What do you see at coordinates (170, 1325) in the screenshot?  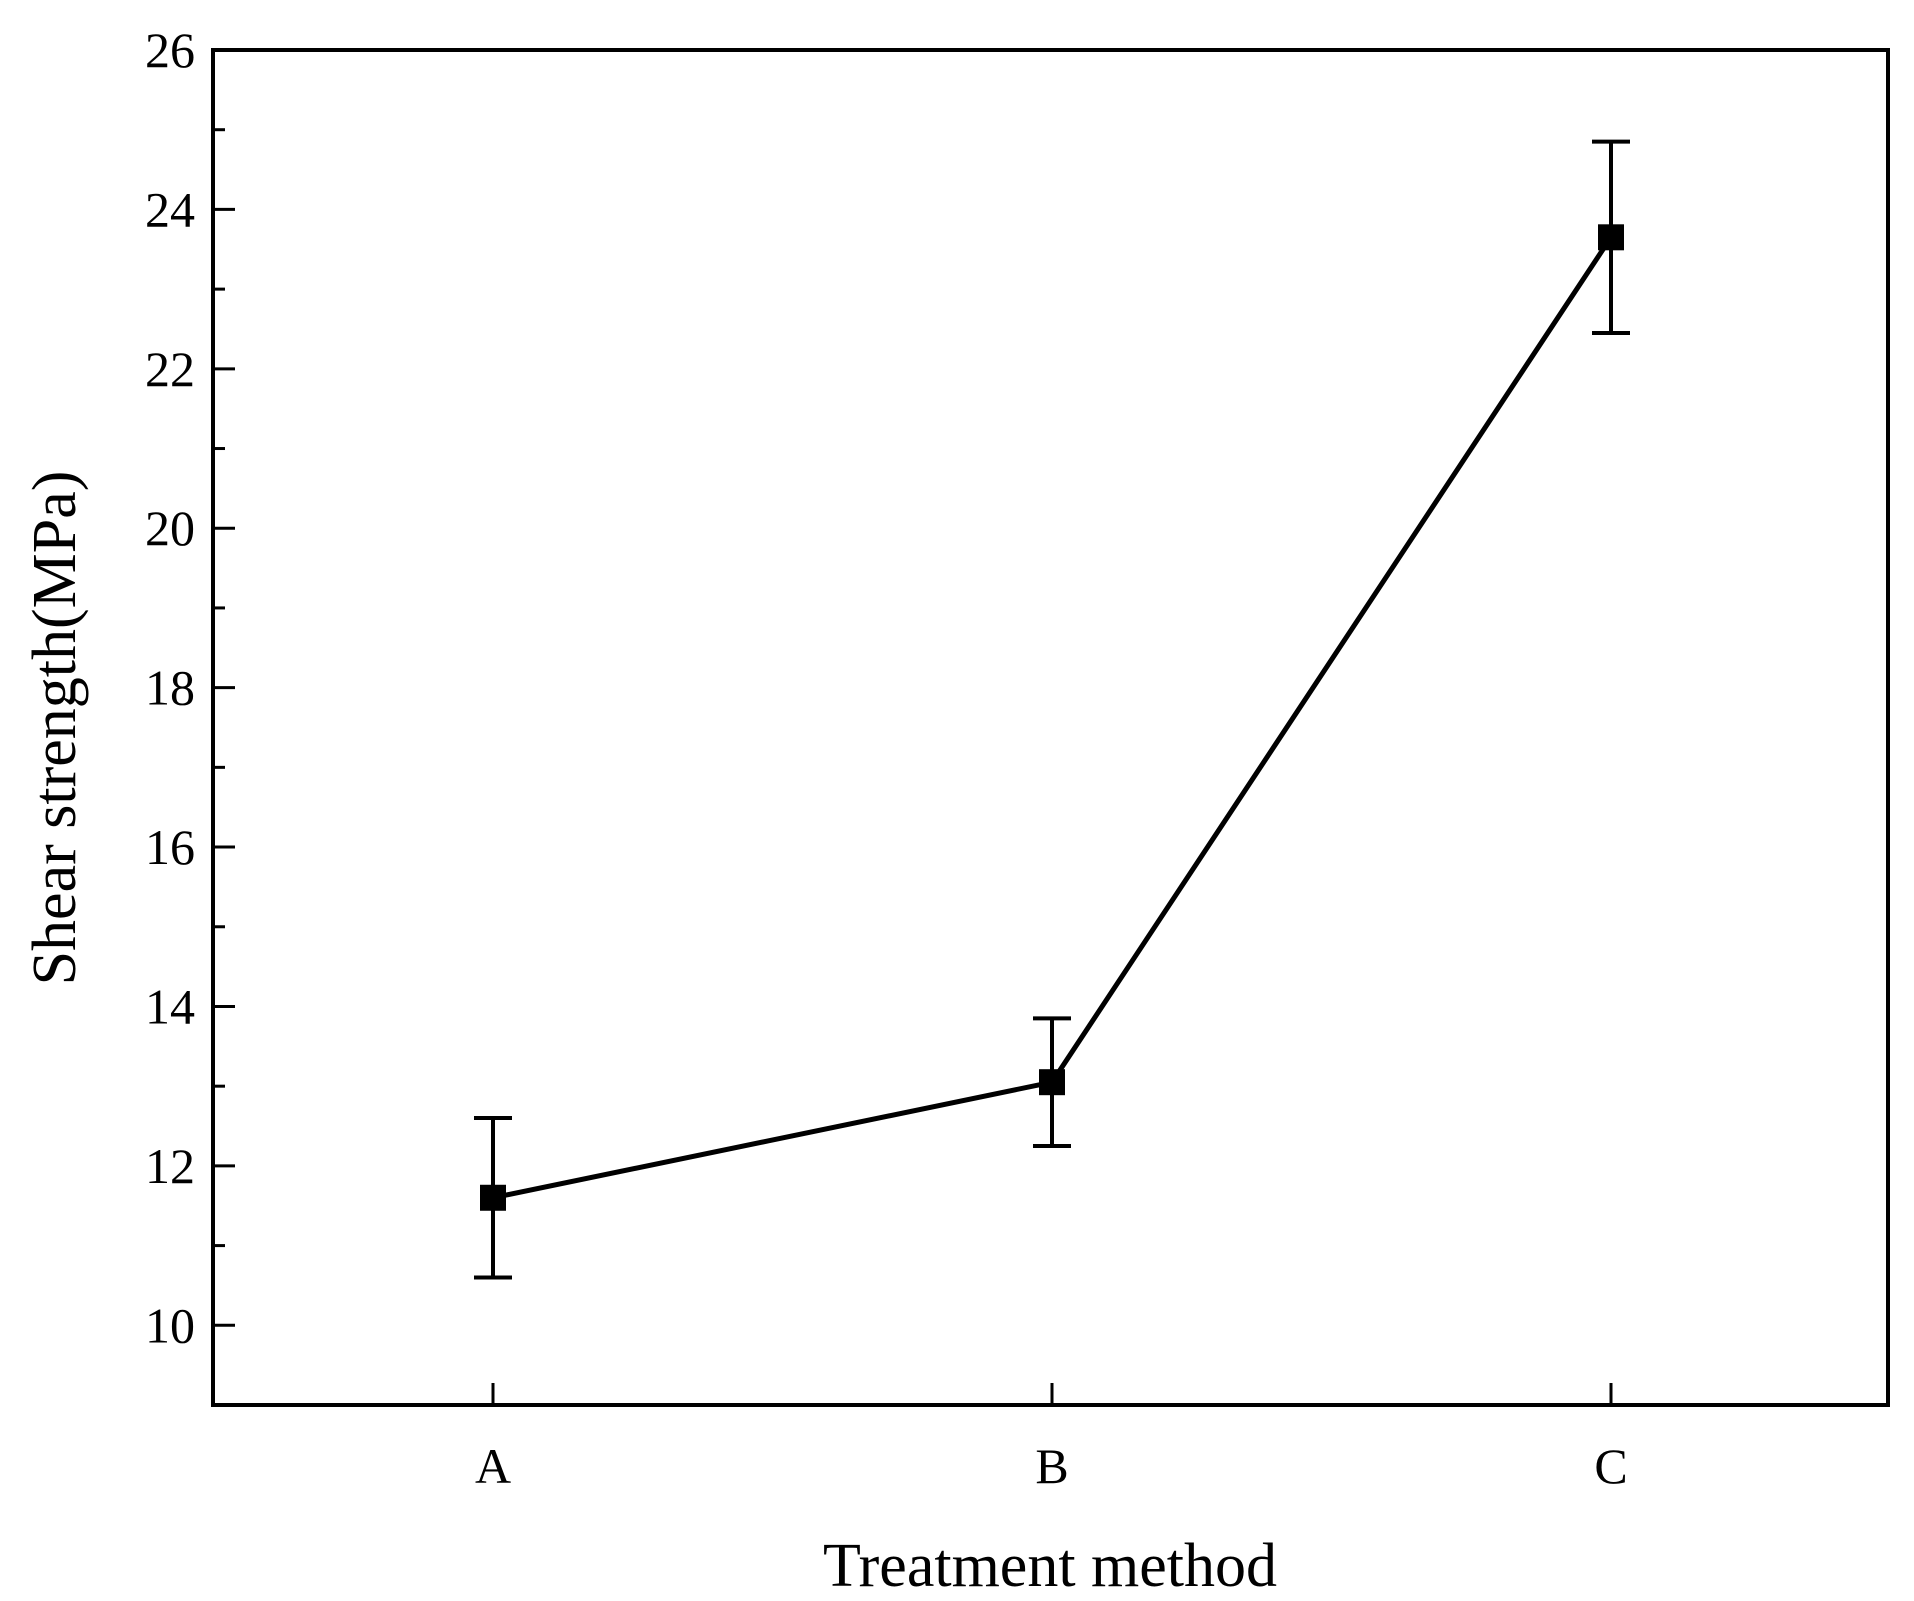 I see `y-tick-label: 10` at bounding box center [170, 1325].